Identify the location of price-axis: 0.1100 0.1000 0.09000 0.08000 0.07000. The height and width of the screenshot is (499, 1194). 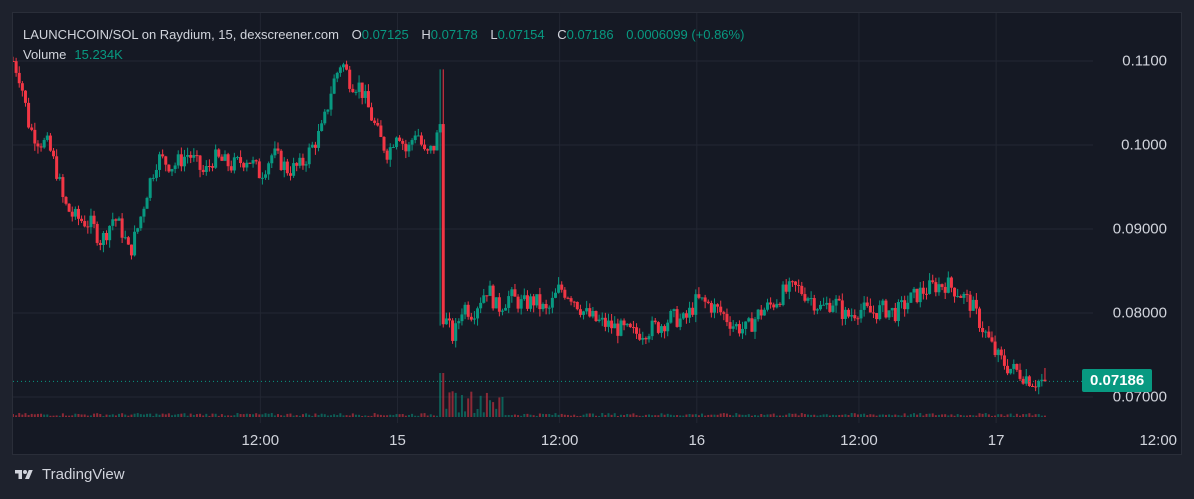
(1137, 233).